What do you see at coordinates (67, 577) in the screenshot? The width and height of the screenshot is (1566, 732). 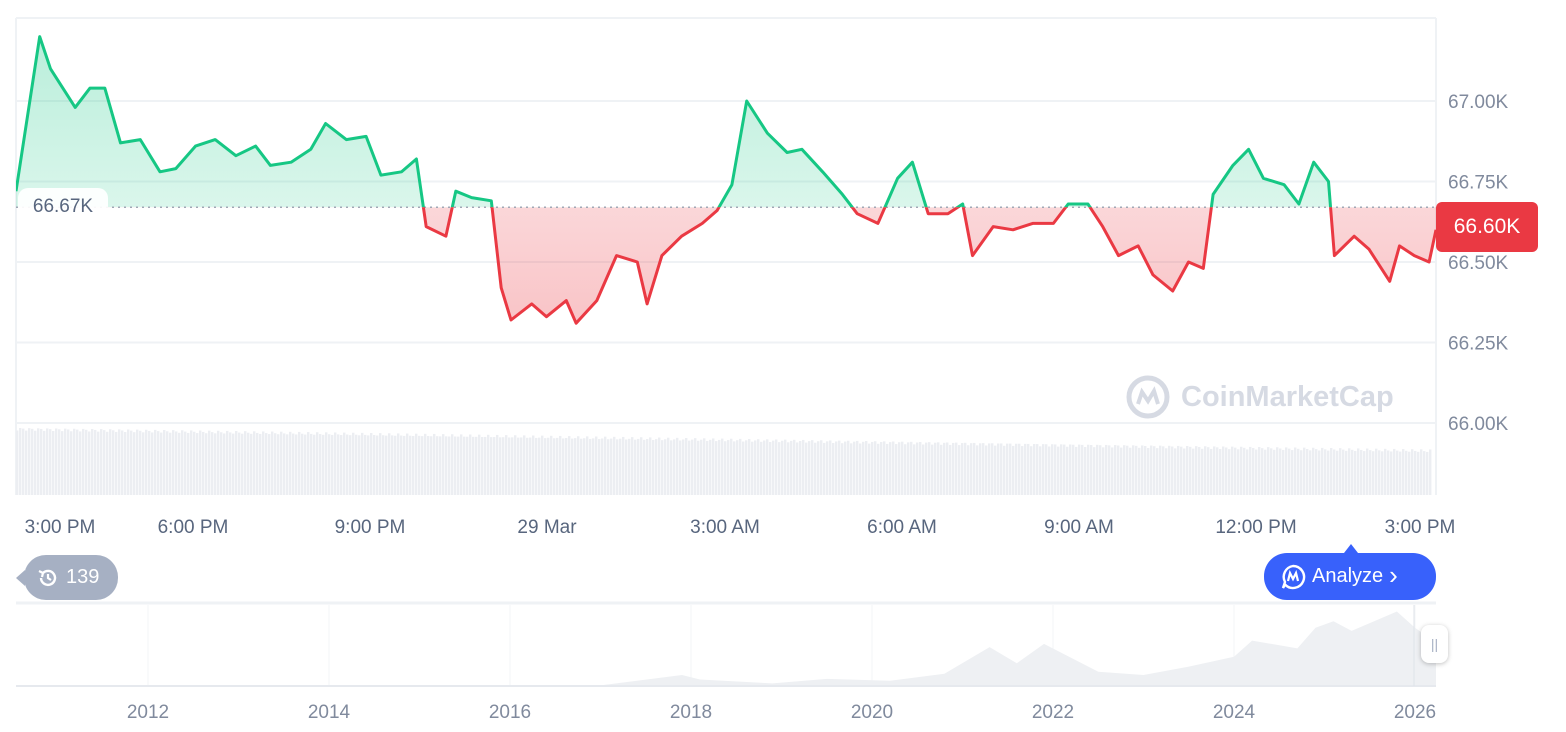 I see `history-badge: 139` at bounding box center [67, 577].